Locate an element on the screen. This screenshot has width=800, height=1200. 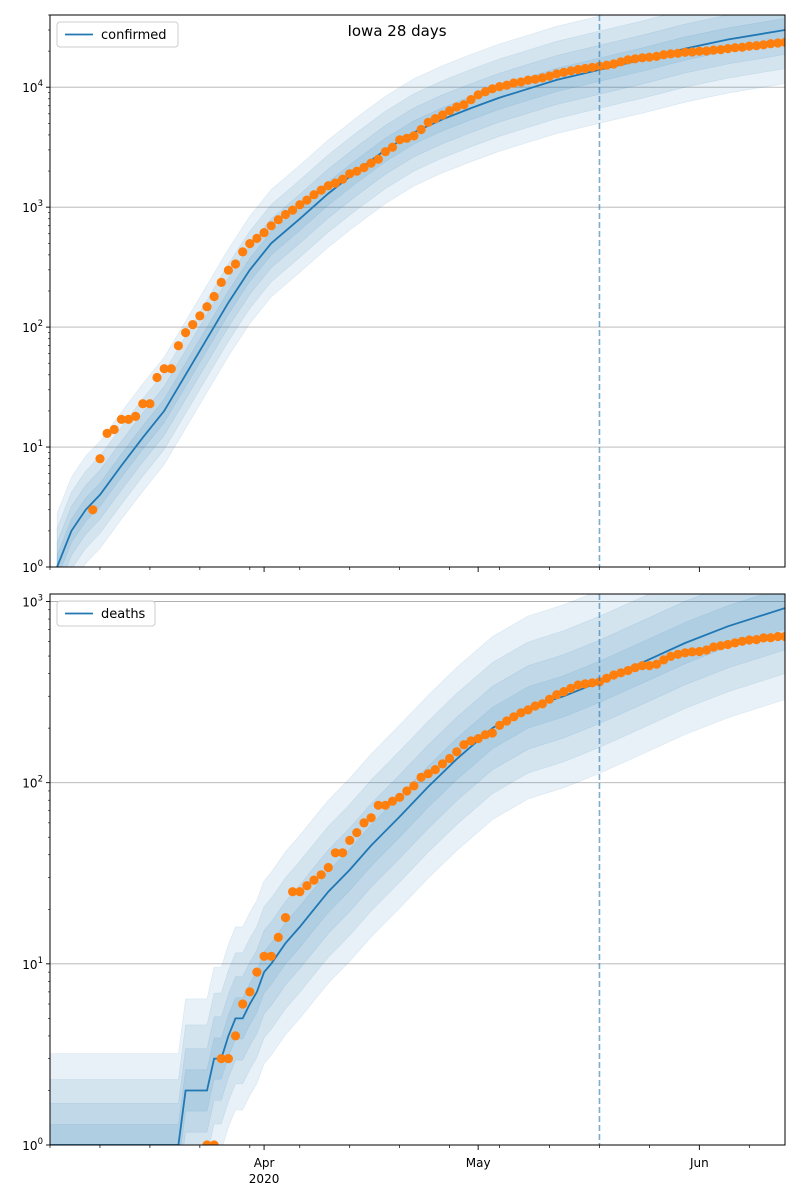
x-tick-label: Jun is located at coordinates (699, 1163).